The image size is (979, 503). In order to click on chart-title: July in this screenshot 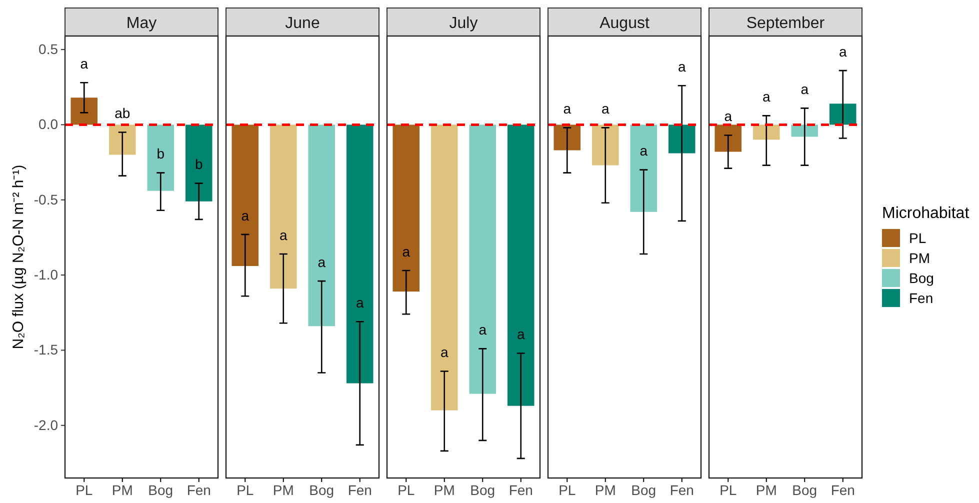, I will do `click(463, 23)`.